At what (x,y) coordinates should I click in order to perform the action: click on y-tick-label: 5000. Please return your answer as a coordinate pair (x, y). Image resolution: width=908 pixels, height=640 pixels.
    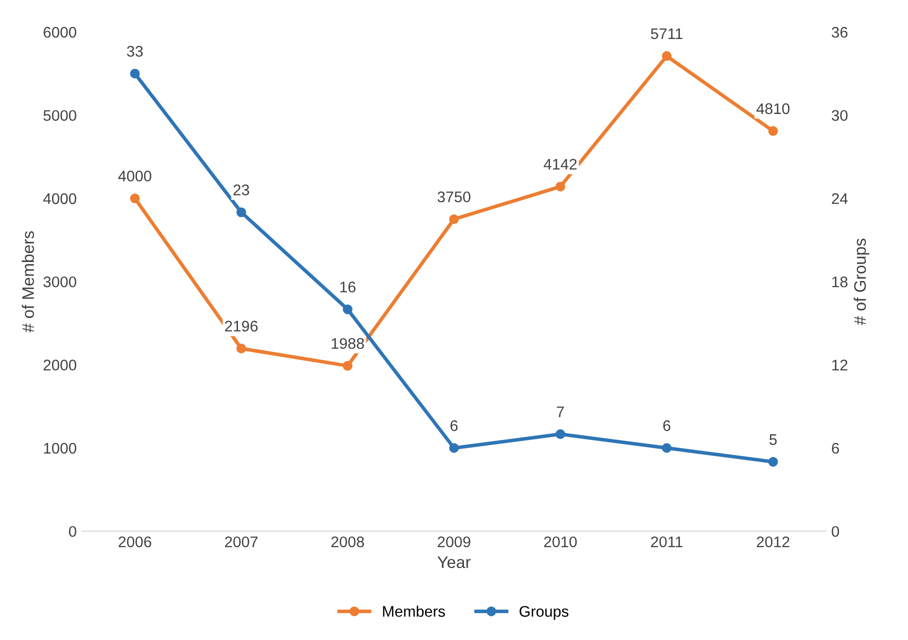
    Looking at the image, I should click on (59, 115).